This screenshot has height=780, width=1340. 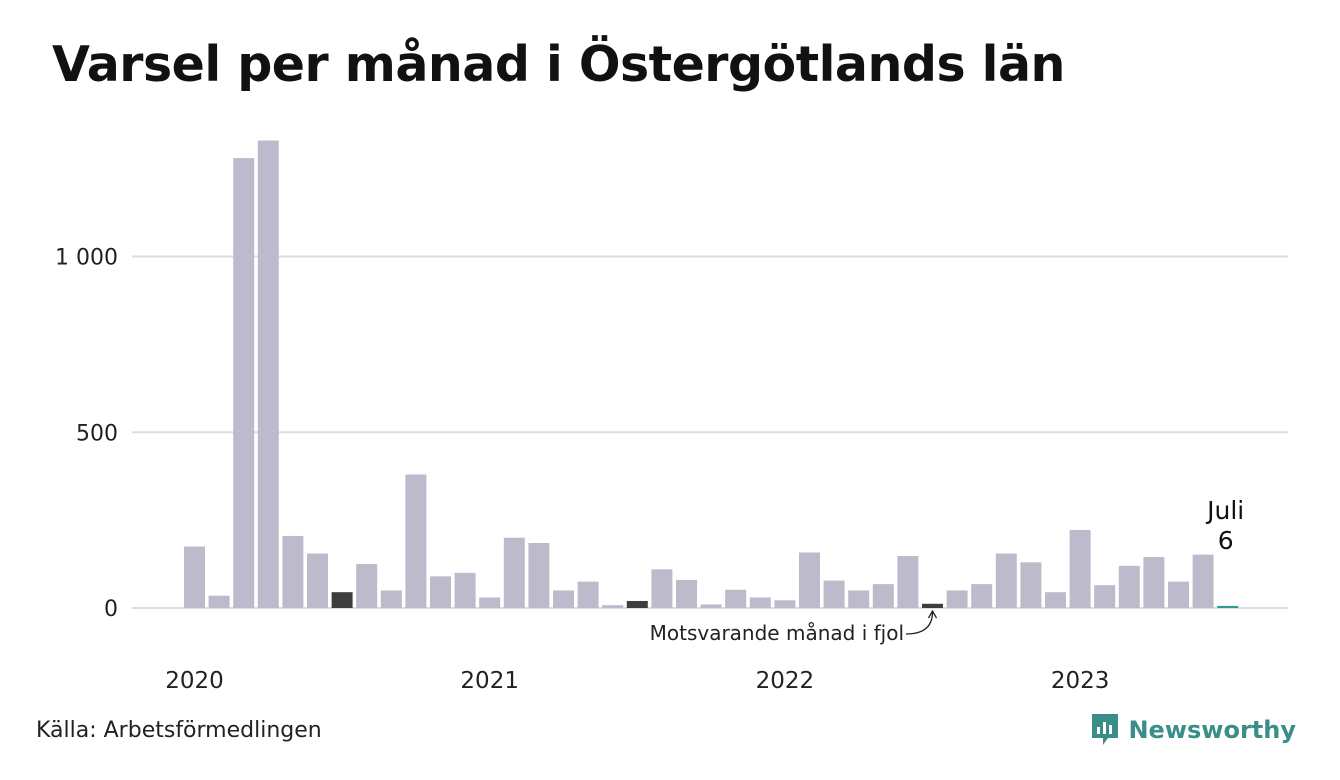 I want to click on y-tick-label: 1 000, so click(x=86, y=258).